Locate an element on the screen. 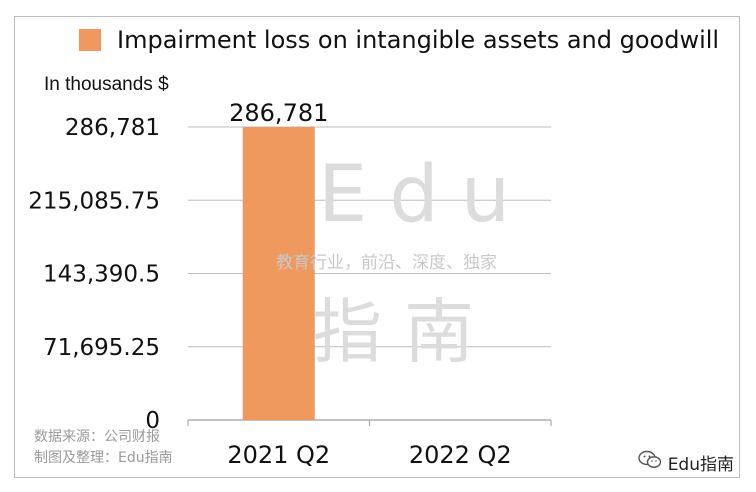 Image resolution: width=756 pixels, height=492 pixels. watermark-zhinan: 指南 is located at coordinates (404, 332).